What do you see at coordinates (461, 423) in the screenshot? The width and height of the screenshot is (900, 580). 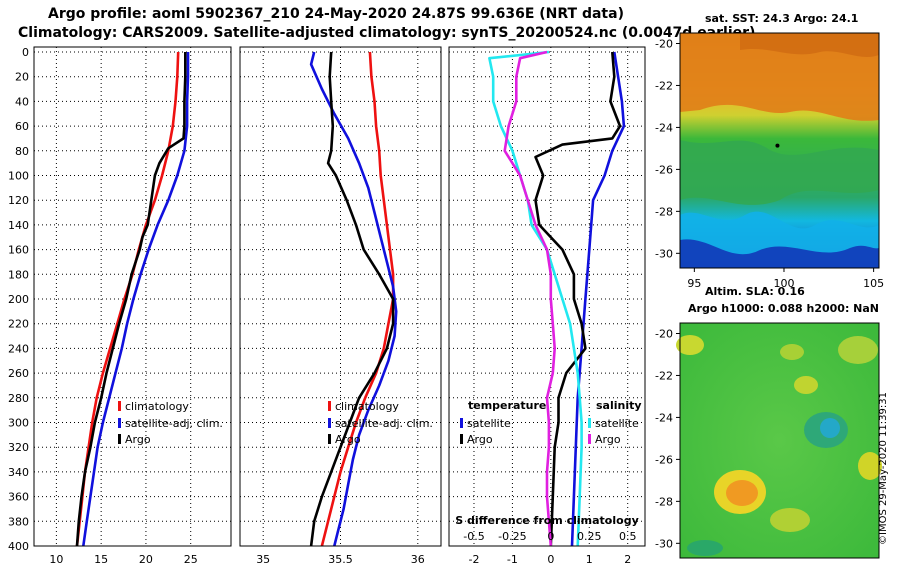 I see `legend-temp-satellite-swatch` at bounding box center [461, 423].